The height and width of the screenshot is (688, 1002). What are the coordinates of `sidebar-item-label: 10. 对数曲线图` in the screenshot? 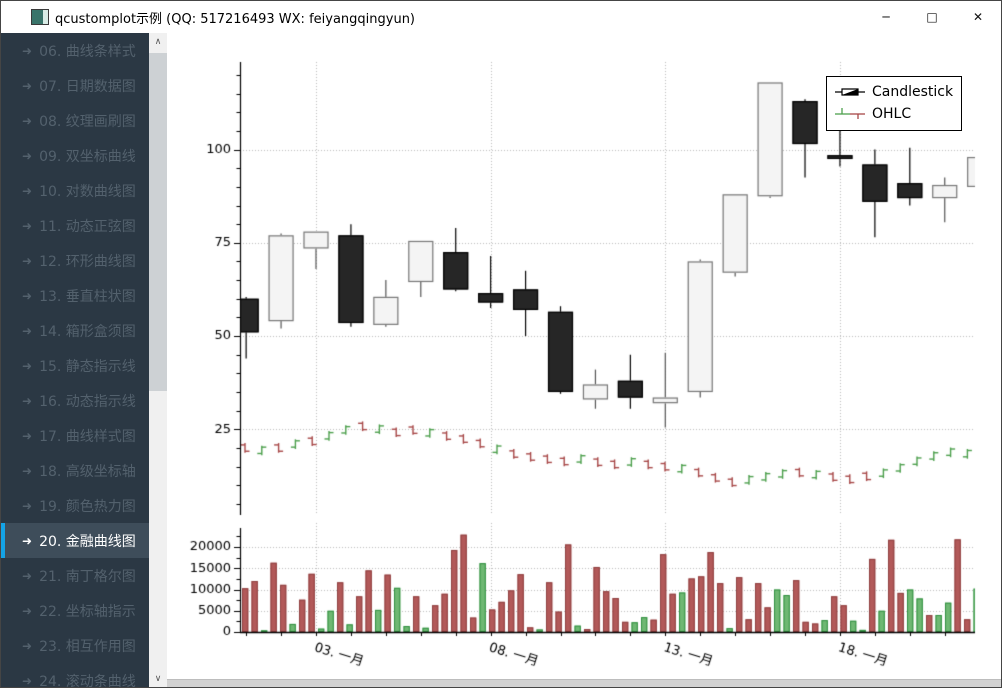 It's located at (87, 191).